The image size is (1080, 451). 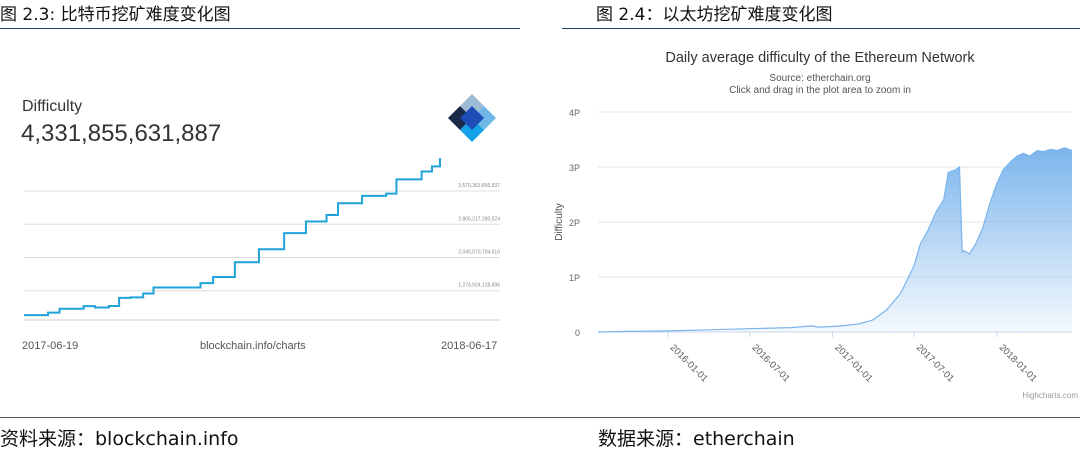 What do you see at coordinates (469, 346) in the screenshot?
I see `left-x-end-label: 2018-06-17` at bounding box center [469, 346].